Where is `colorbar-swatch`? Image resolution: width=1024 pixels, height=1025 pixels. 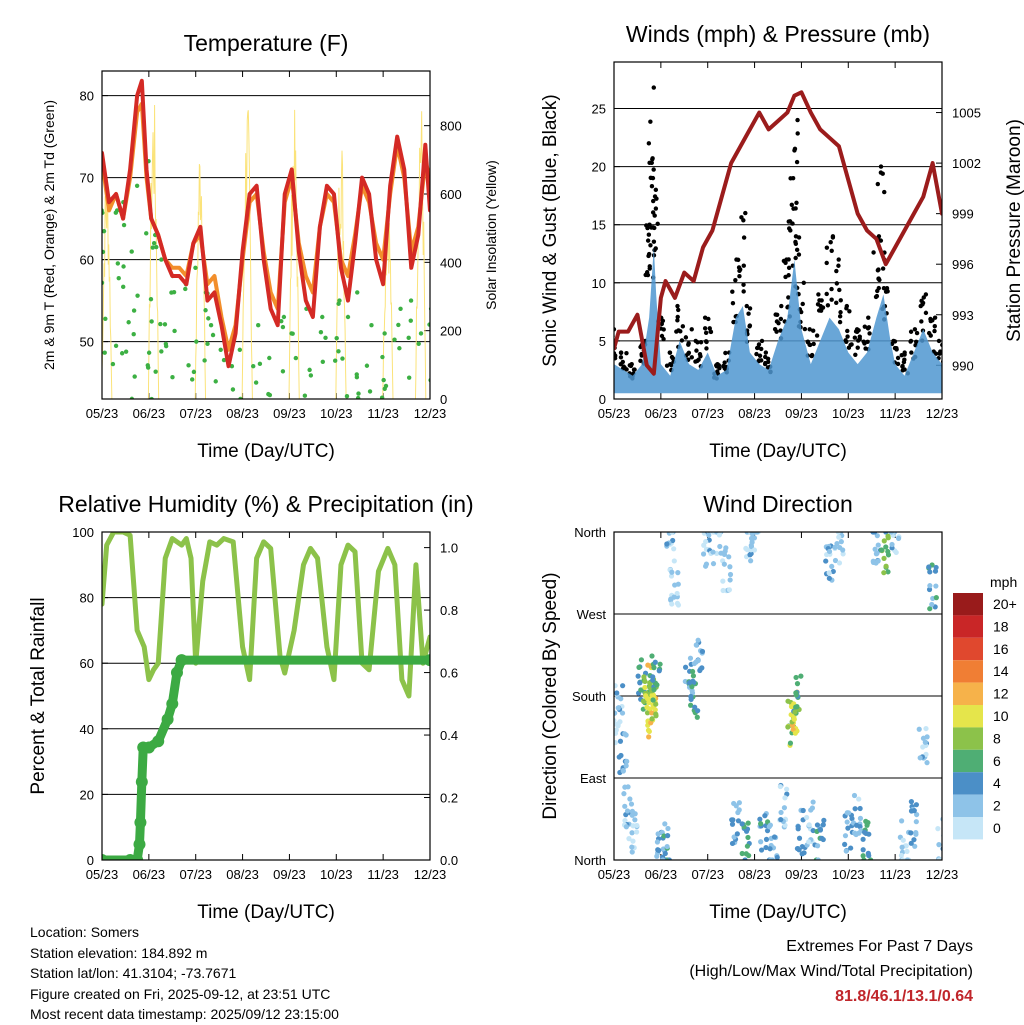 colorbar-swatch is located at coordinates (968, 828).